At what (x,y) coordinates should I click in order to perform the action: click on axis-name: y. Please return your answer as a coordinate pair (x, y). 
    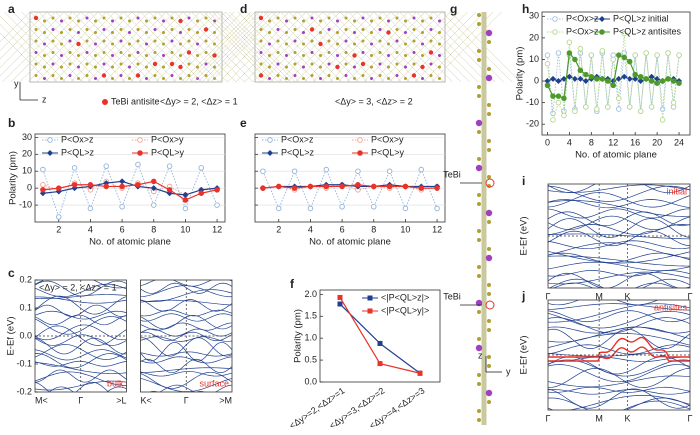
    Looking at the image, I should click on (508, 371).